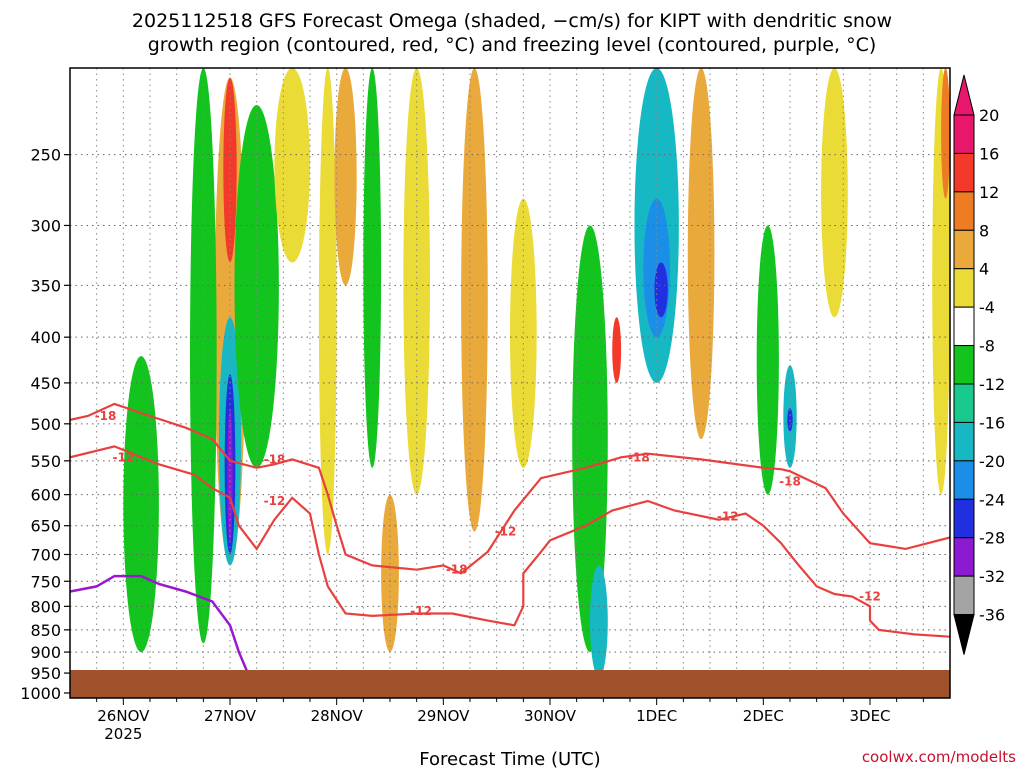  Describe the element at coordinates (123, 716) in the screenshot. I see `x-tick-label: 26NOV` at that location.